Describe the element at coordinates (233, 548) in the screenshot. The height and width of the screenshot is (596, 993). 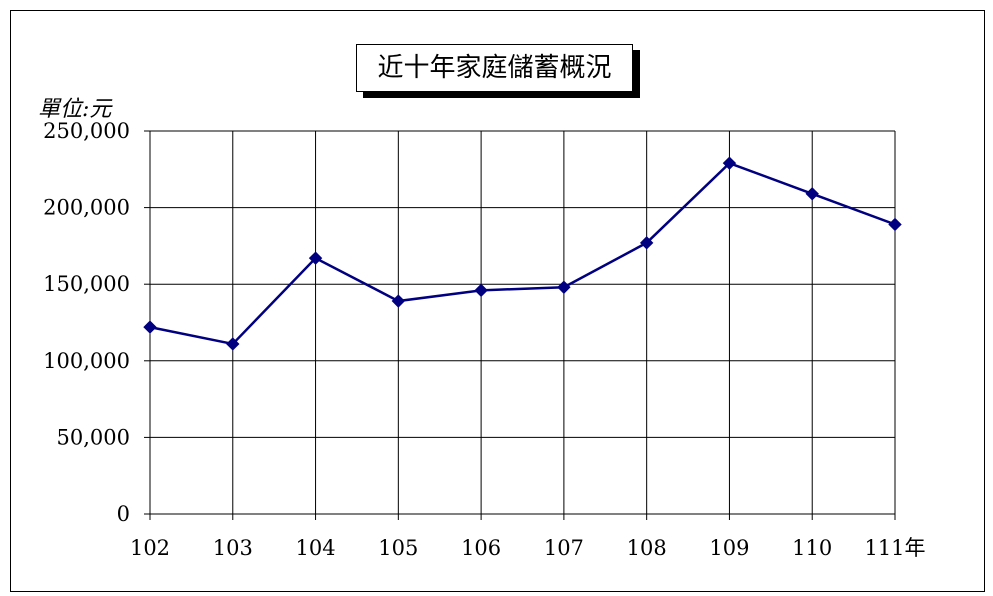
I see `x-tick-label: 103` at that location.